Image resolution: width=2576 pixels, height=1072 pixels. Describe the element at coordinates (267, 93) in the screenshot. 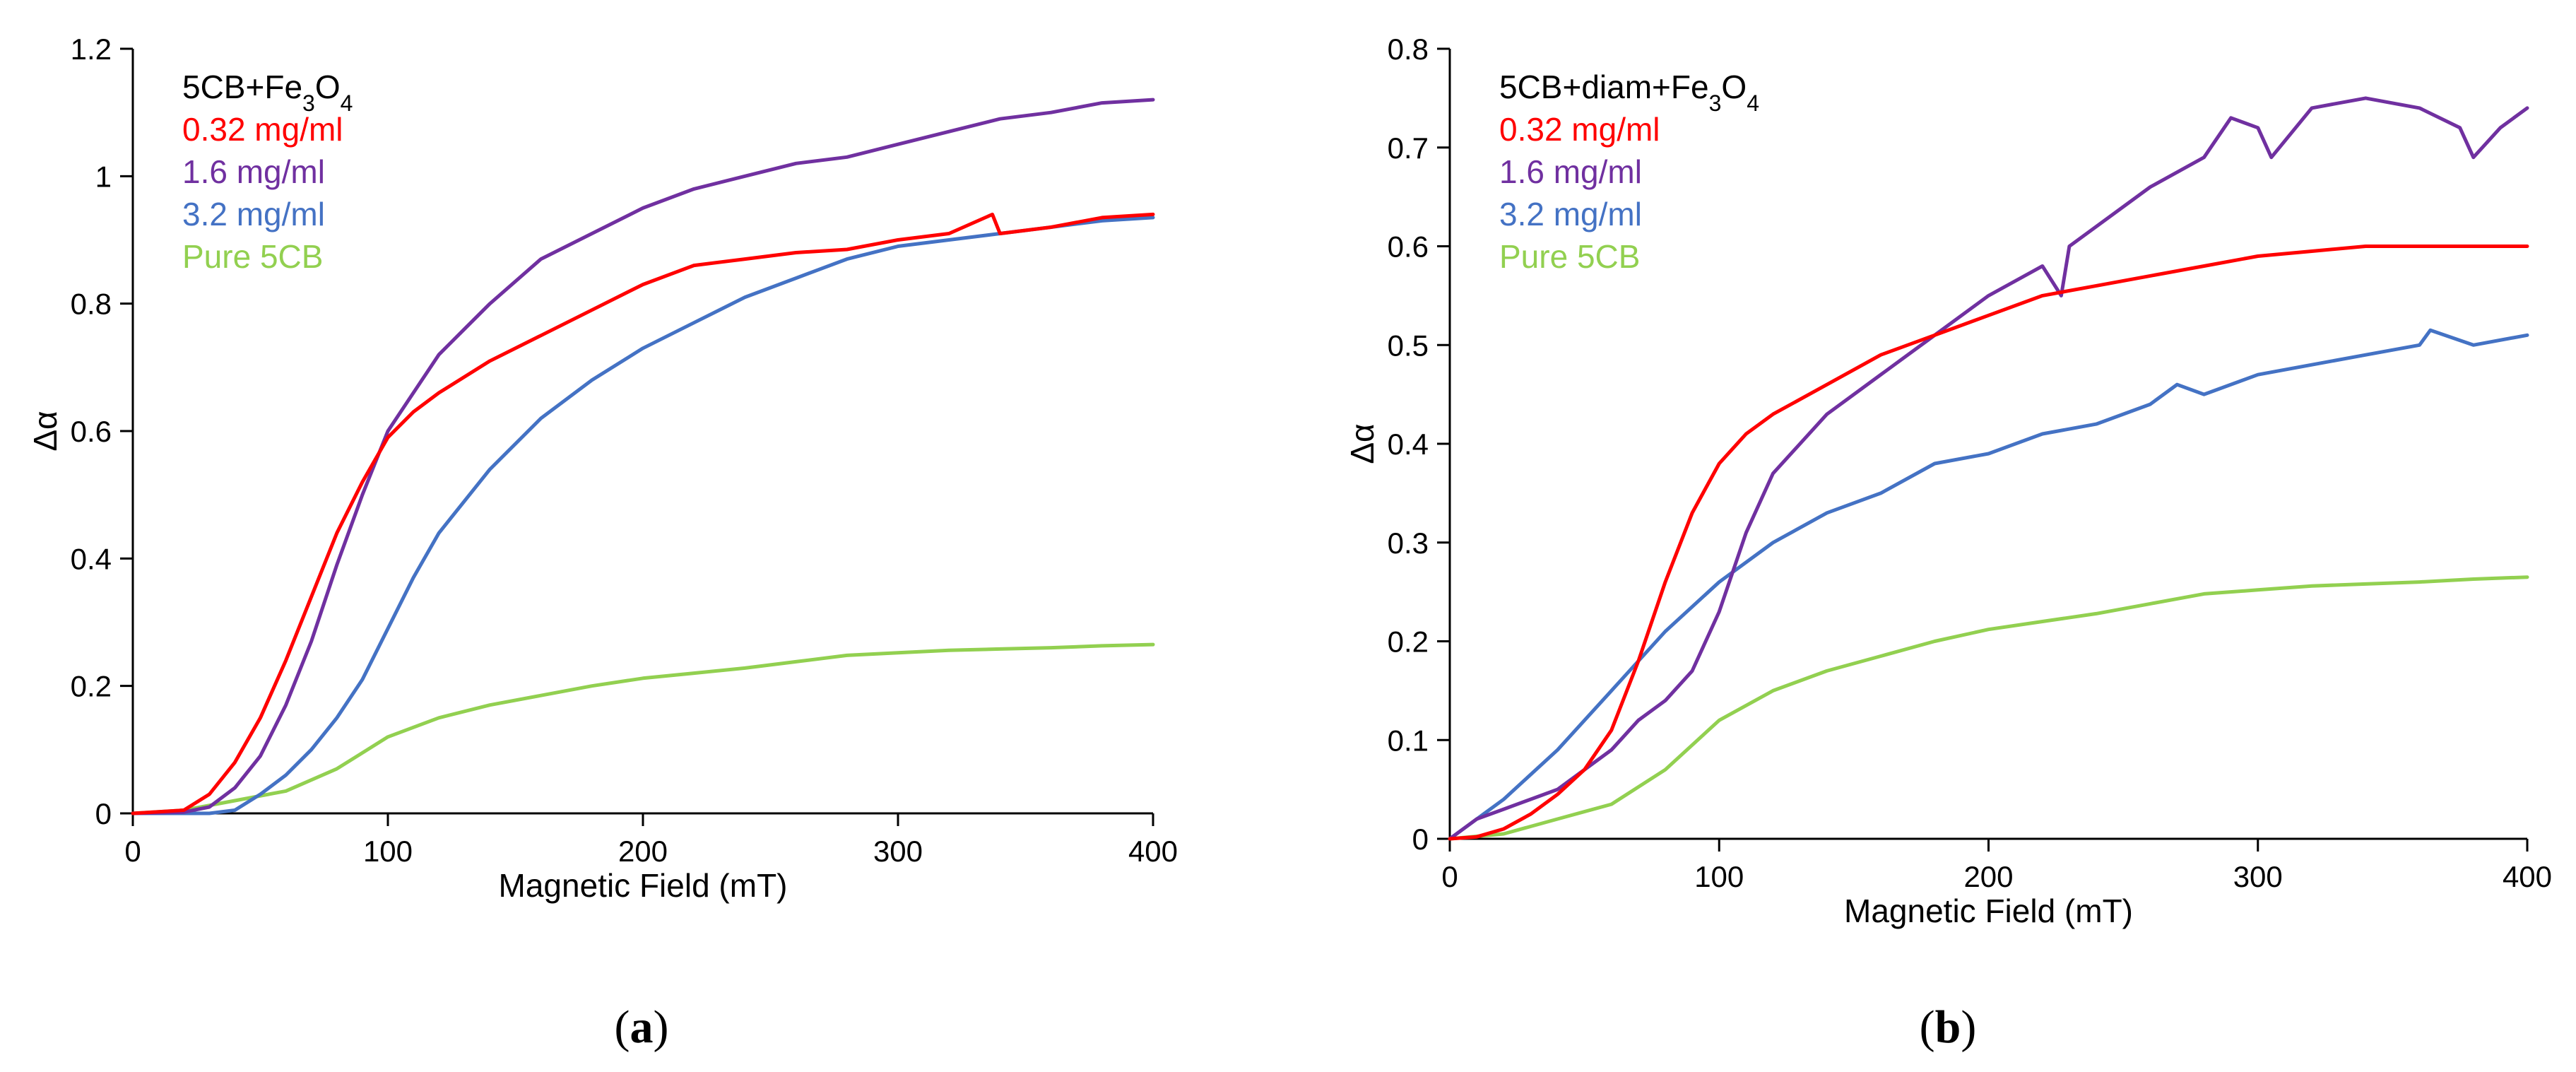

I see `legend-title: 5CB+Fe3O4` at that location.